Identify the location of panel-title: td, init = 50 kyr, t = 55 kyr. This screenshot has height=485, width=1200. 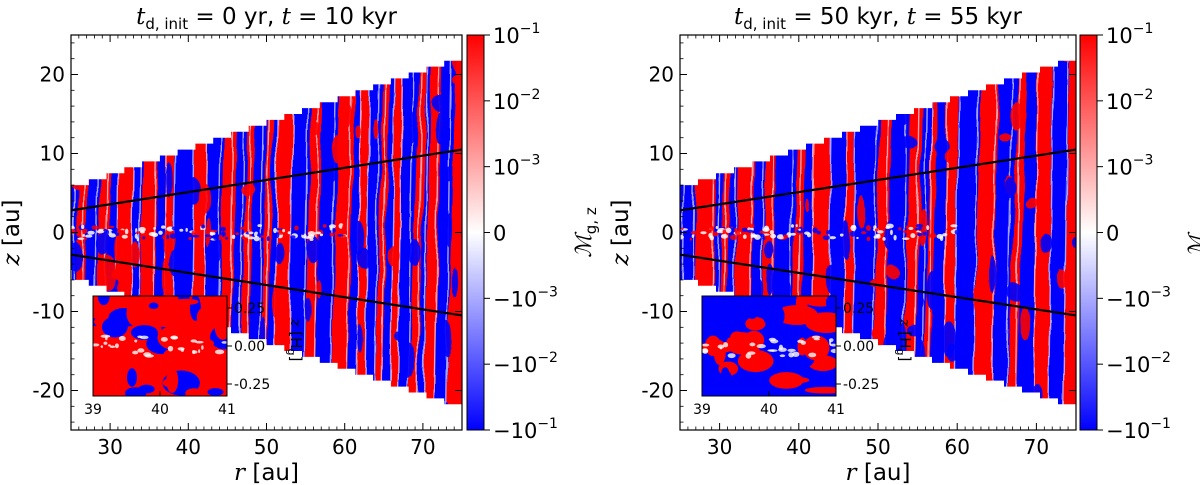
(878, 18).